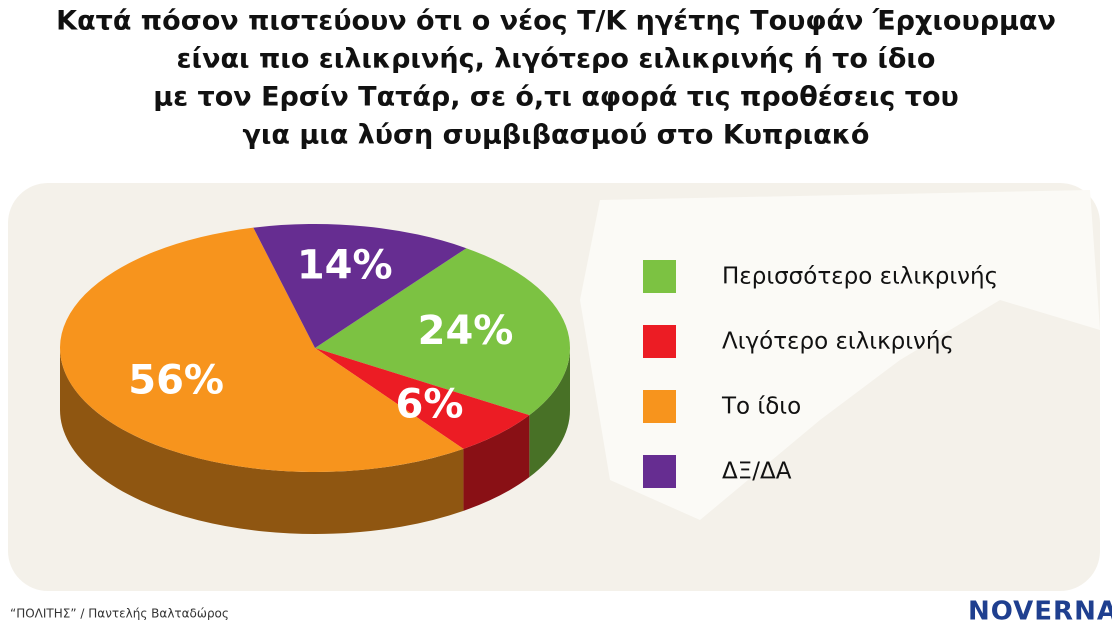 This screenshot has width=1112, height=632. Describe the element at coordinates (345, 266) in the screenshot. I see `data-label: 14%` at that location.